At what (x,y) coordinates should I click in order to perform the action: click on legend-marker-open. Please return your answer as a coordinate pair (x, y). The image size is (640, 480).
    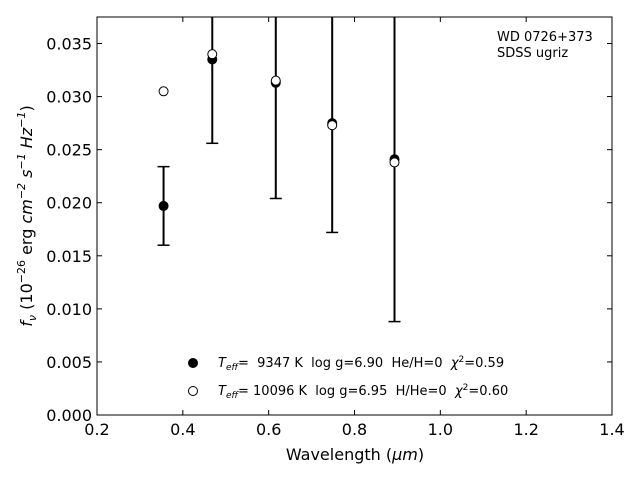
    Looking at the image, I should click on (193, 391).